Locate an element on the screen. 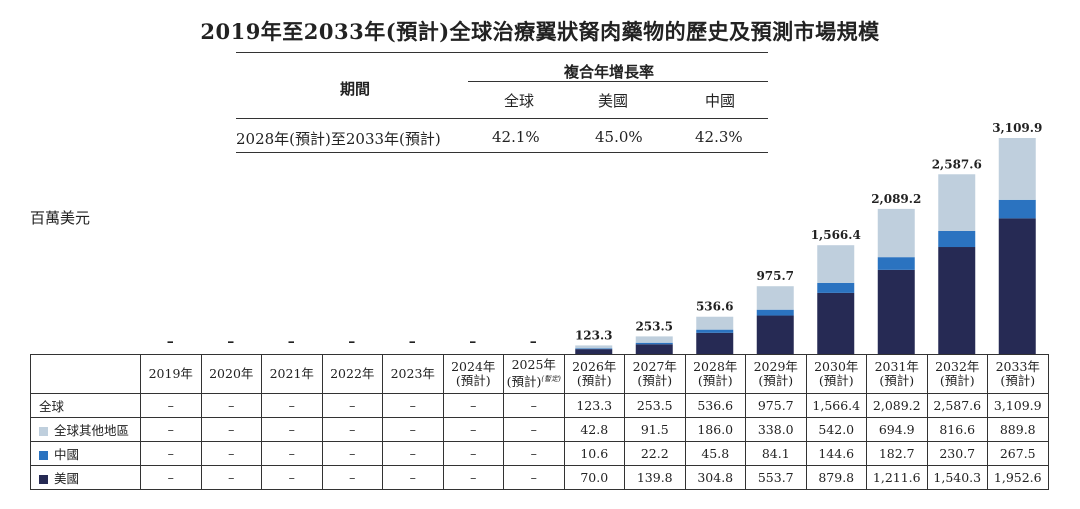 The width and height of the screenshot is (1080, 509). table-year-header: 2020年 is located at coordinates (231, 374).